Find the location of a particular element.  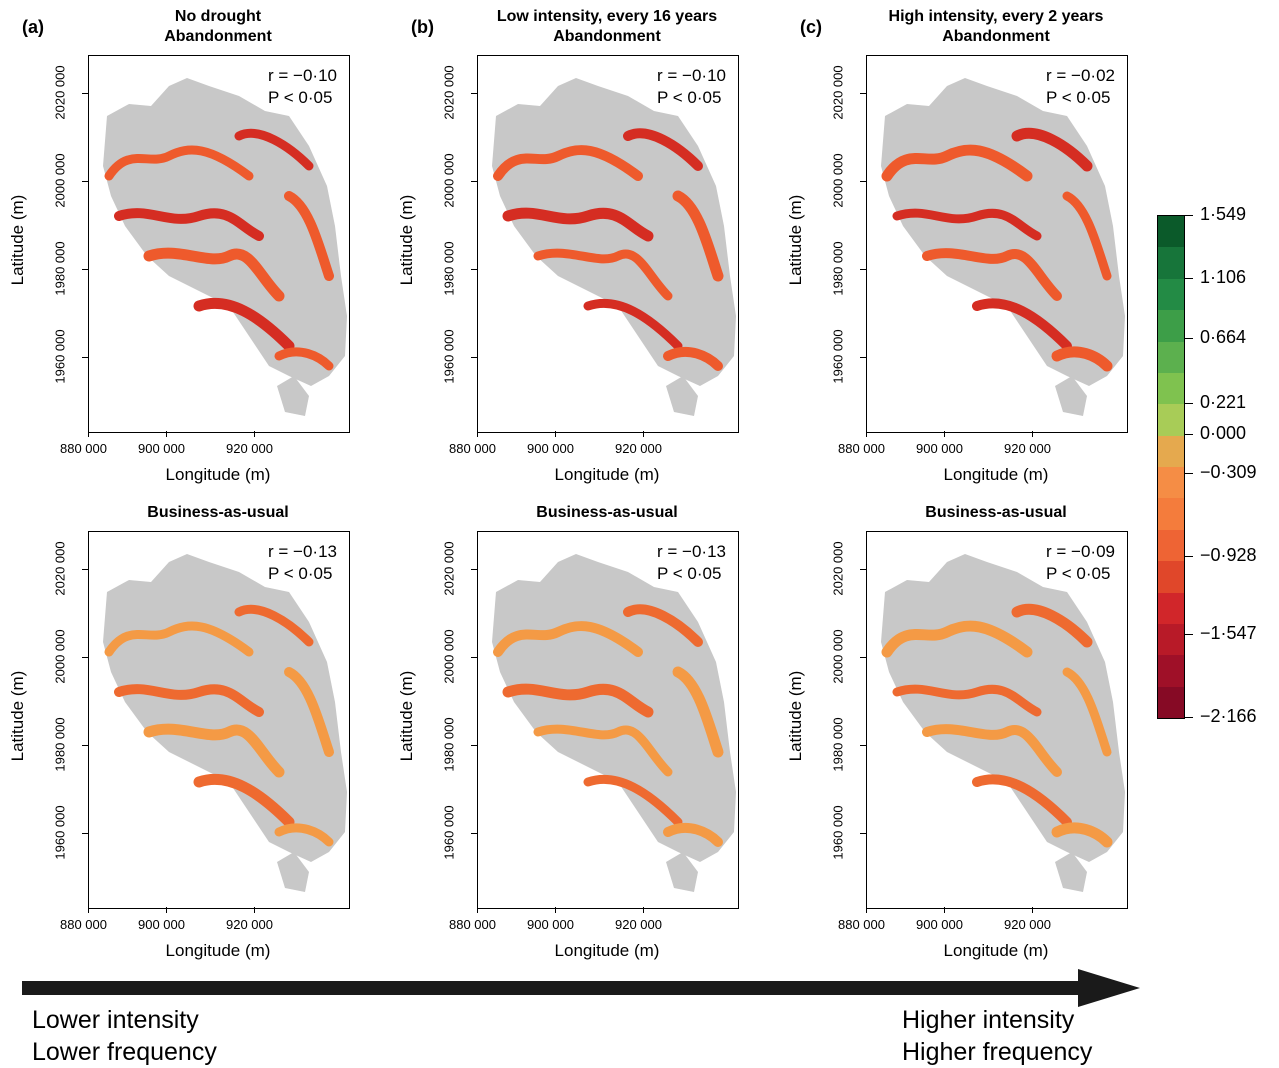

higher-intensity-label: Higher intensity is located at coordinates (988, 1020).